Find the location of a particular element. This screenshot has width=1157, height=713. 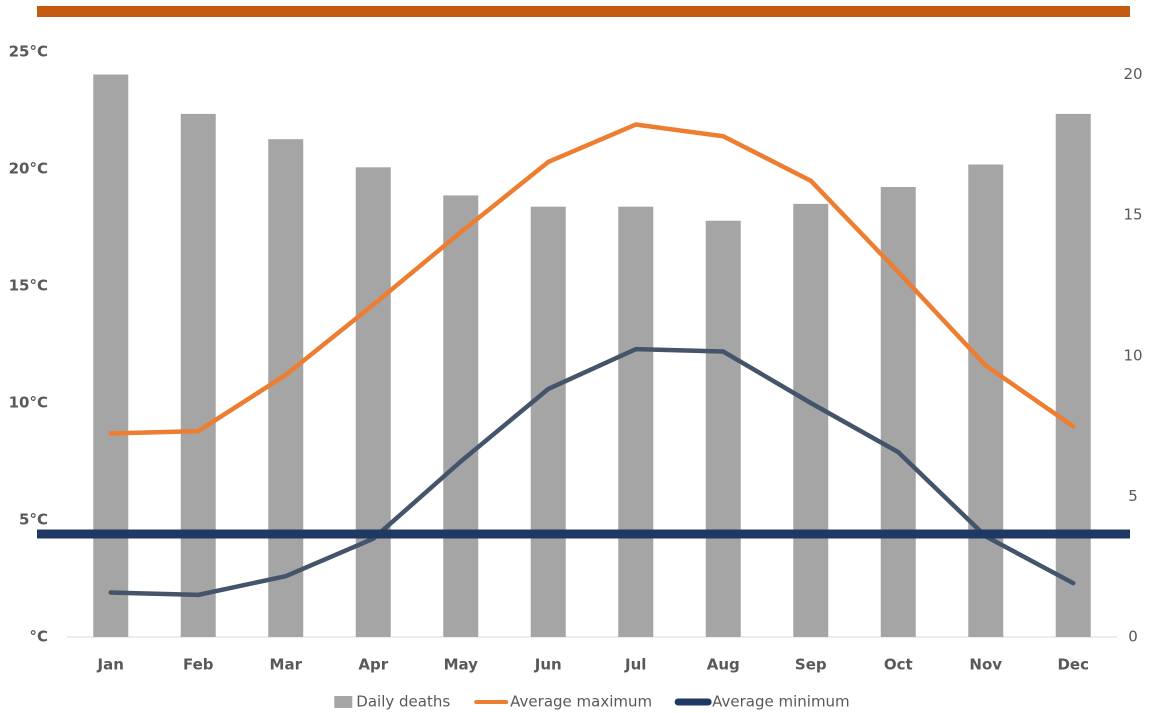

x-tick-label: Jan is located at coordinates (110, 665).